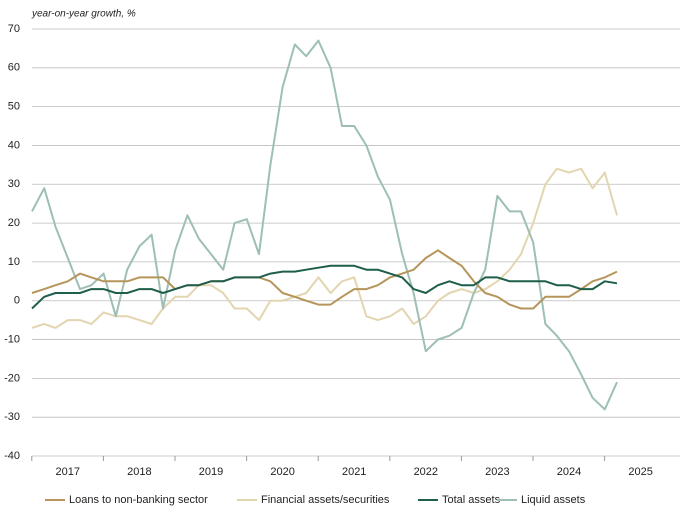  Describe the element at coordinates (139, 472) in the screenshot. I see `x-tick-label: 2018` at that location.